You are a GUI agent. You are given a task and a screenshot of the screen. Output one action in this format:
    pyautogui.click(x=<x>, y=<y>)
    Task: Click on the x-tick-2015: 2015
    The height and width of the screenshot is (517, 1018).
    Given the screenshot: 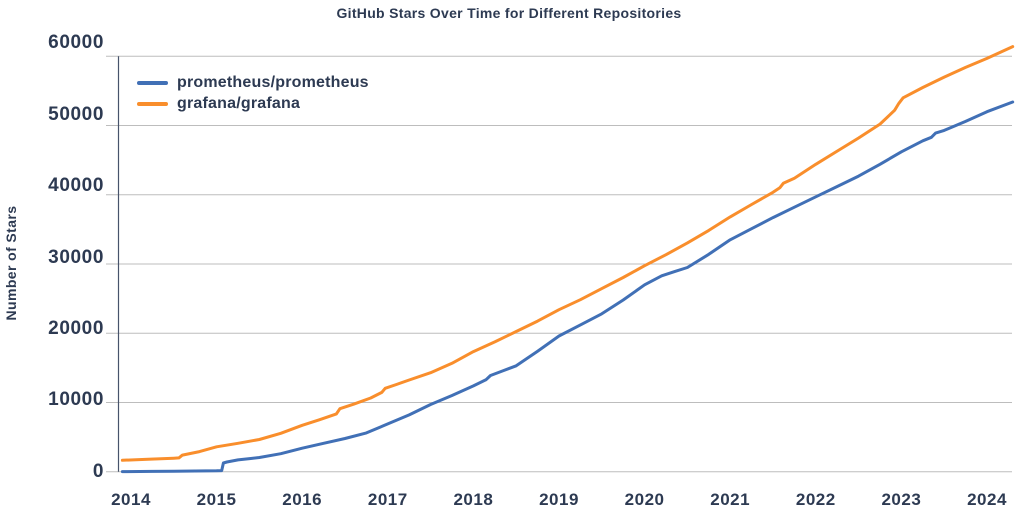 What is the action you would take?
    pyautogui.click(x=216, y=499)
    